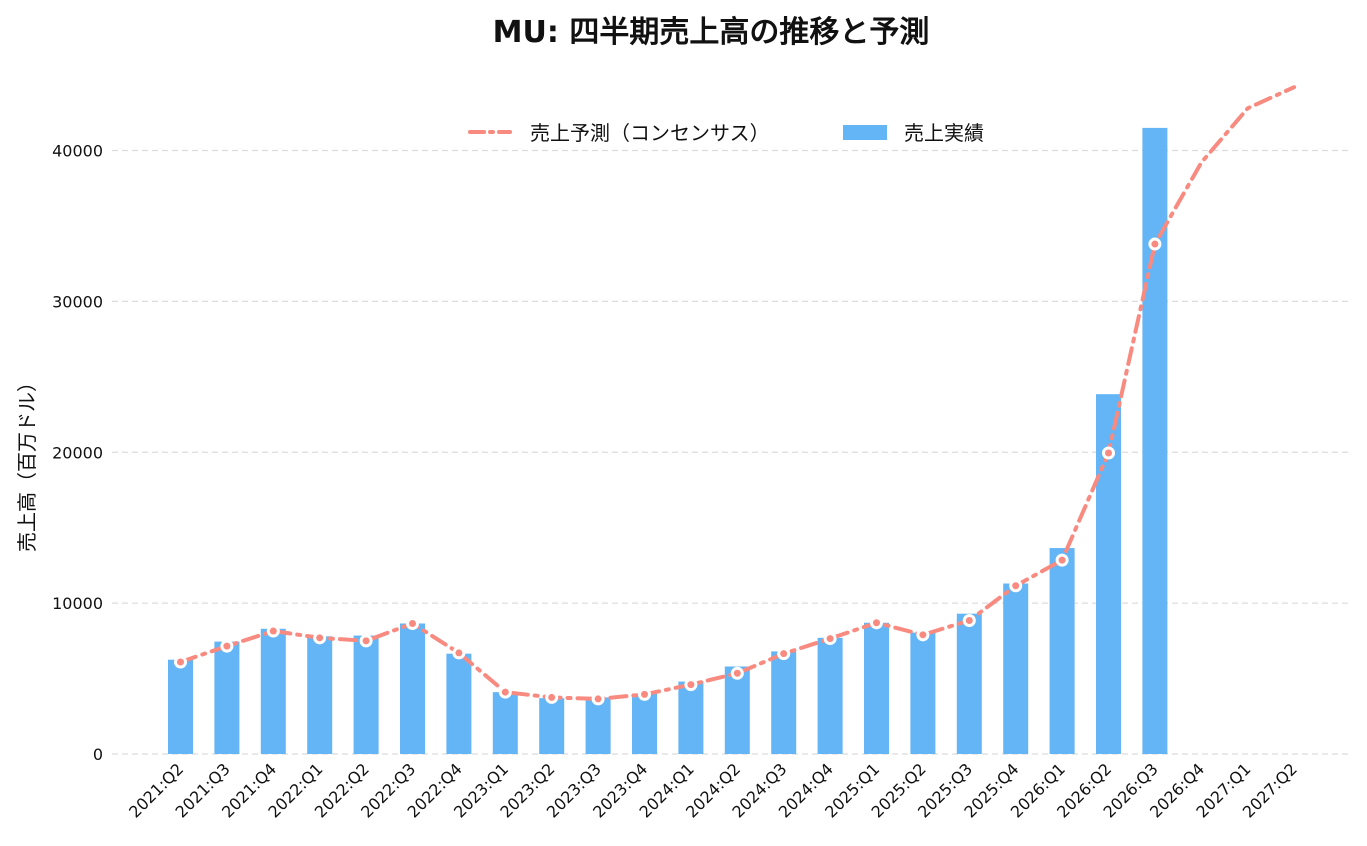  I want to click on legend-item-forecast: 売上予測（コンセンサス）, so click(619, 133).